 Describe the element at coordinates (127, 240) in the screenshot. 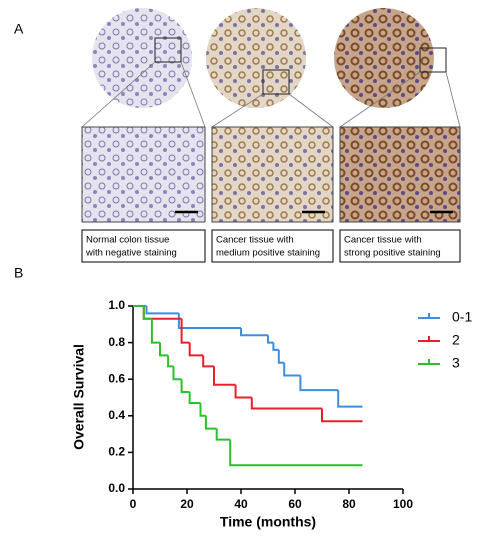

I see `caption: Normal colon tissue` at that location.